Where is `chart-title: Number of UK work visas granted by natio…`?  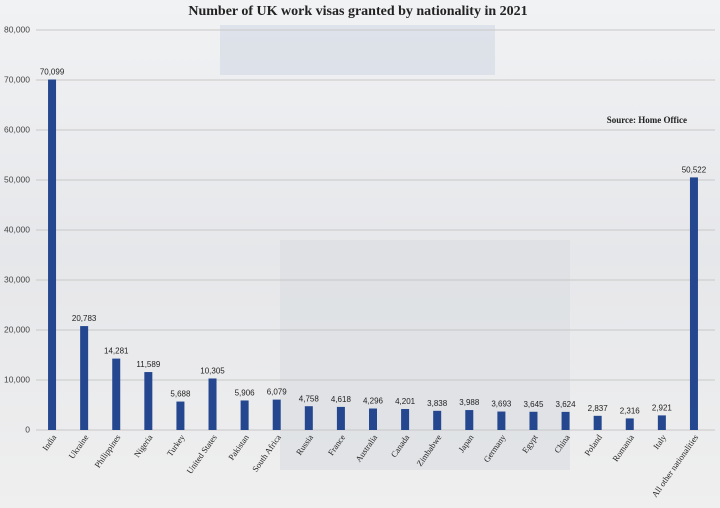 chart-title: Number of UK work visas granted by natio… is located at coordinates (357, 11).